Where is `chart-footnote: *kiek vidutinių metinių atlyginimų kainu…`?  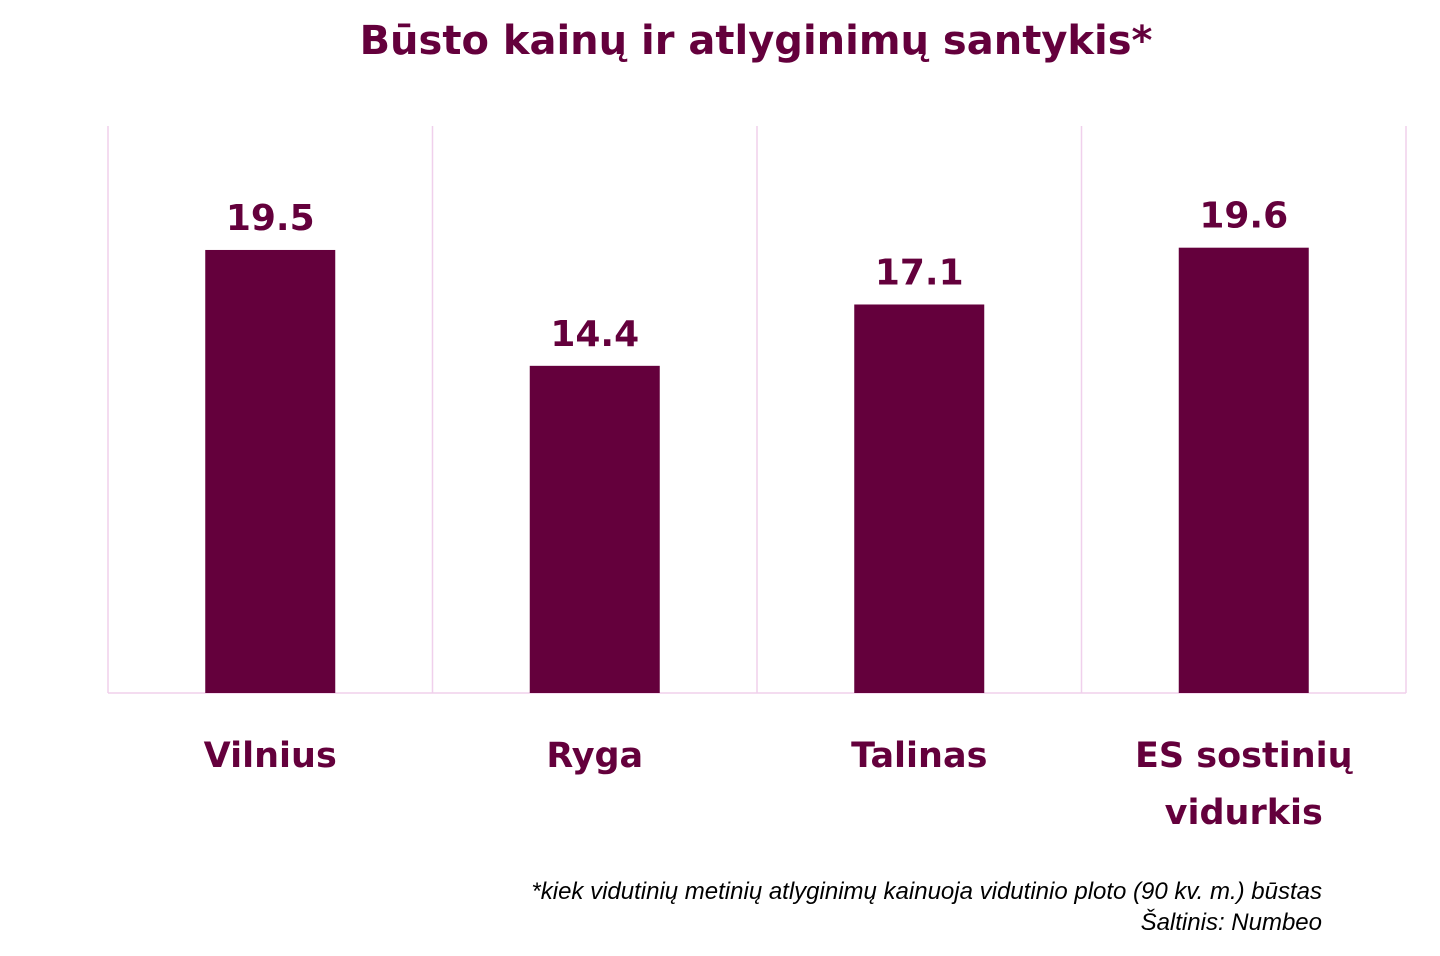
chart-footnote: *kiek vidutinių metinių atlyginimų kainu… is located at coordinates (926, 907).